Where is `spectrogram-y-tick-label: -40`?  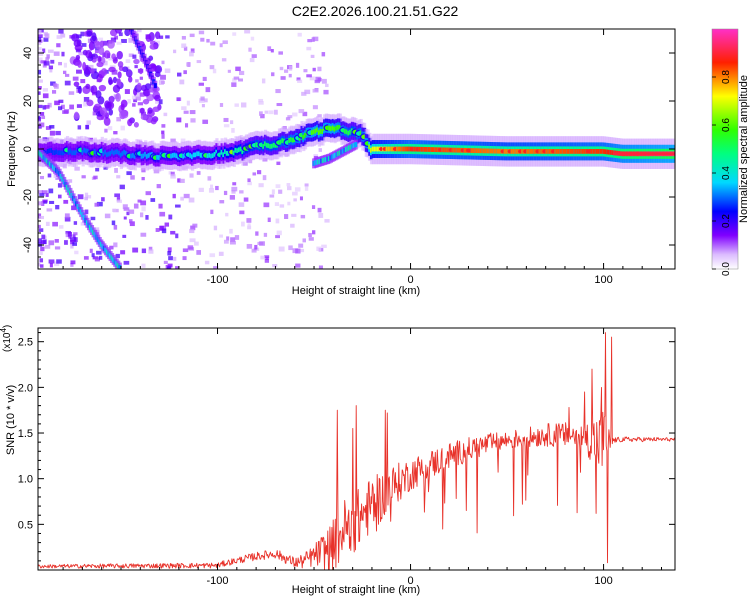 spectrogram-y-tick-label: -40 is located at coordinates (28, 245).